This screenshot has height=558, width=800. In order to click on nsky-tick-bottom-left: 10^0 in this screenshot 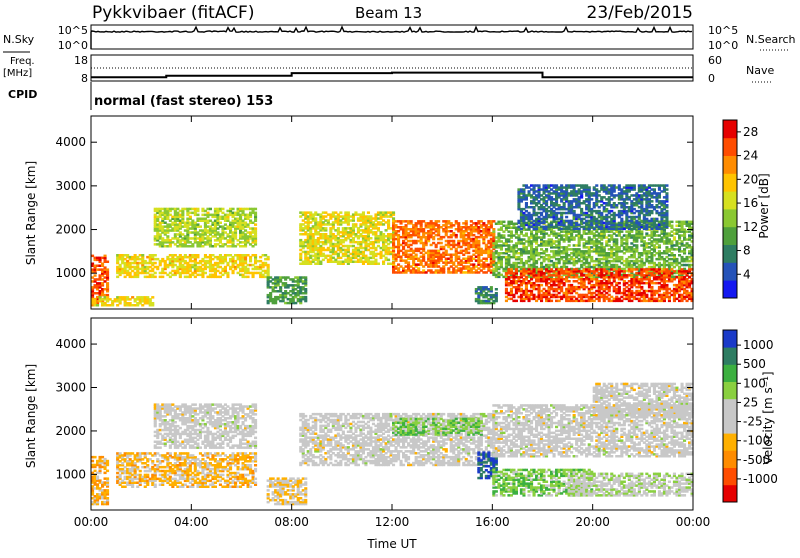, I will do `click(73, 45)`.